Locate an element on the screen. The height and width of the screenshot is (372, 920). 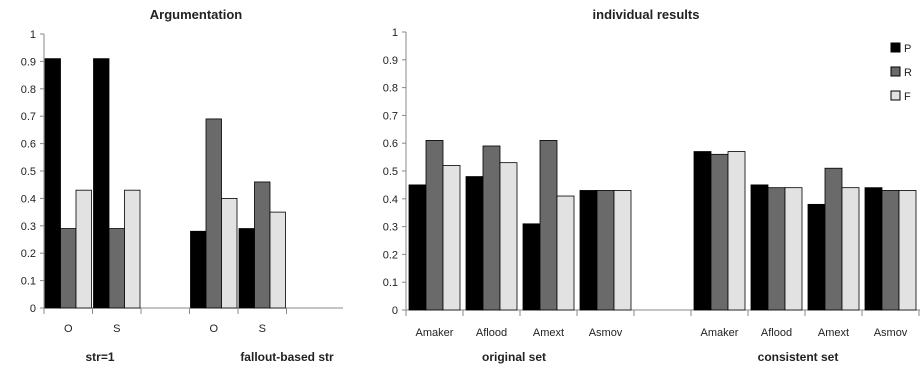
bar-original-set-amext-s0 is located at coordinates (531, 267).